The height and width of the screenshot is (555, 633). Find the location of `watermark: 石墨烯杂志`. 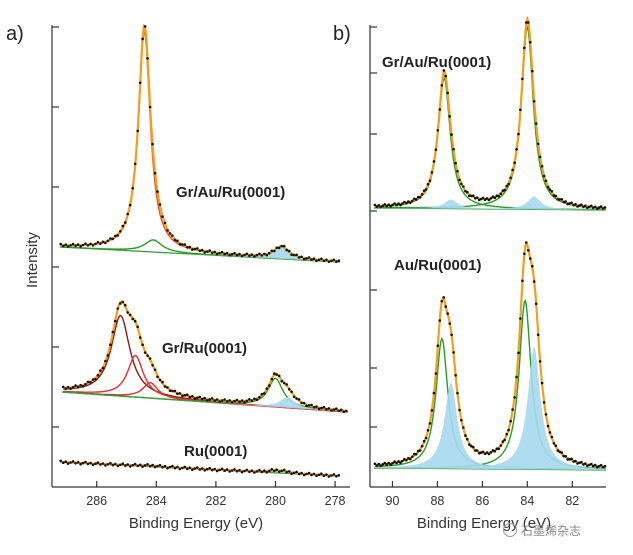

watermark: 石墨烯杂志 is located at coordinates (565, 530).